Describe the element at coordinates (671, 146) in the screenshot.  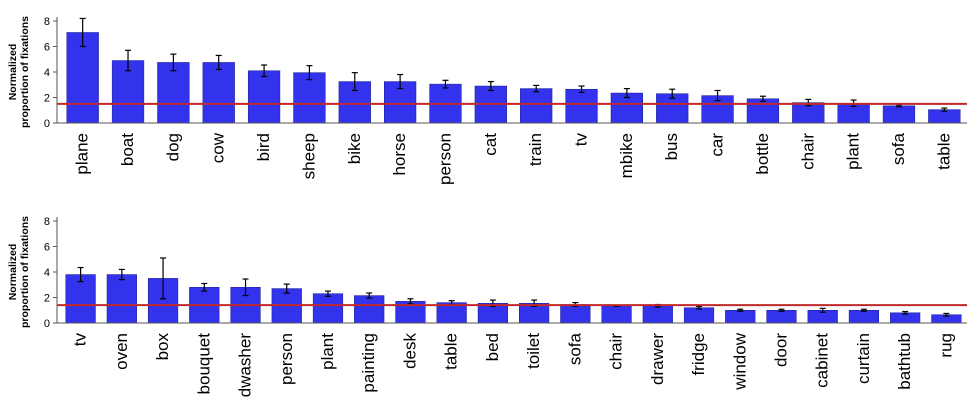
I see `x-tick-label: bus` at that location.